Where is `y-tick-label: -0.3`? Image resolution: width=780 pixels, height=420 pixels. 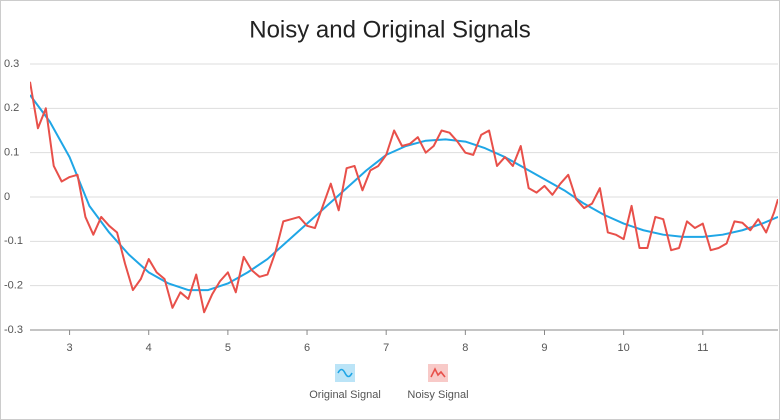 y-tick-label: -0.3 is located at coordinates (13, 330).